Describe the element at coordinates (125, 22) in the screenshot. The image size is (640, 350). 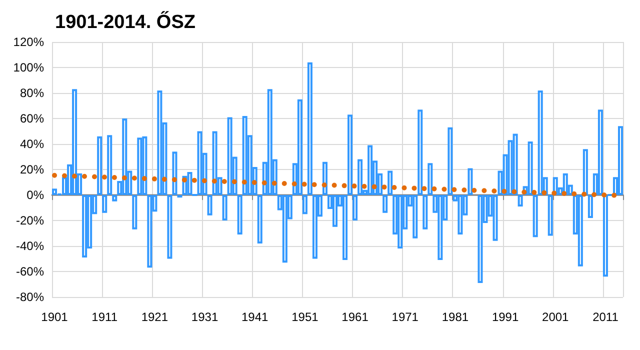
I see `chart-title: 1901-2014. ŐSZ` at that location.